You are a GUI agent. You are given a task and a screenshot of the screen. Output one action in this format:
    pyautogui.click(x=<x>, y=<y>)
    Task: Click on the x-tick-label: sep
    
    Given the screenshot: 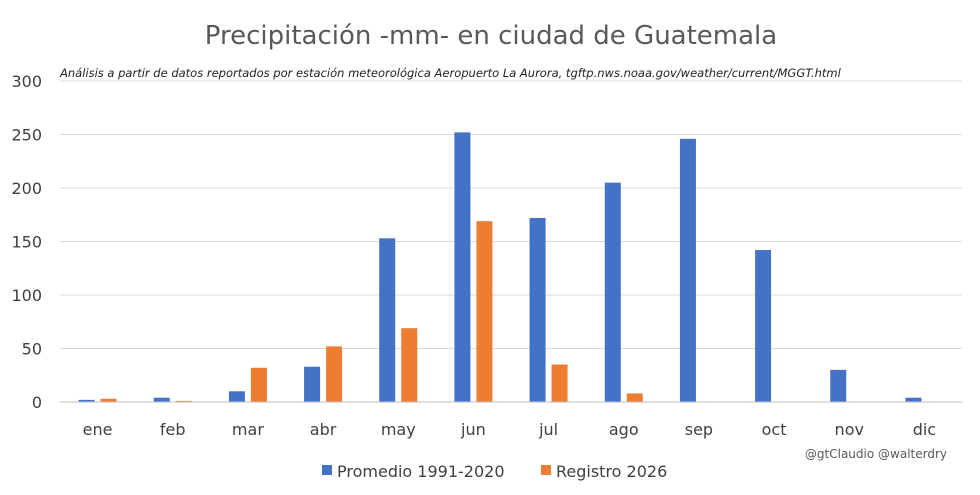 What is the action you would take?
    pyautogui.click(x=699, y=429)
    